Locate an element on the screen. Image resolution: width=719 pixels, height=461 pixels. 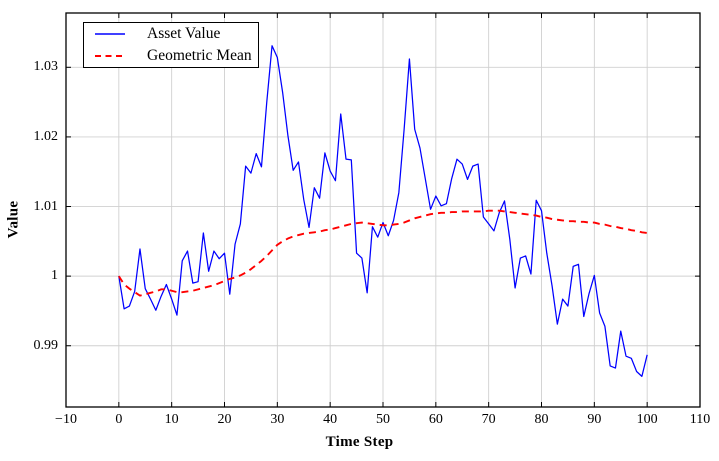
legend-entry-asset-value: Asset Value is located at coordinates (171, 34).